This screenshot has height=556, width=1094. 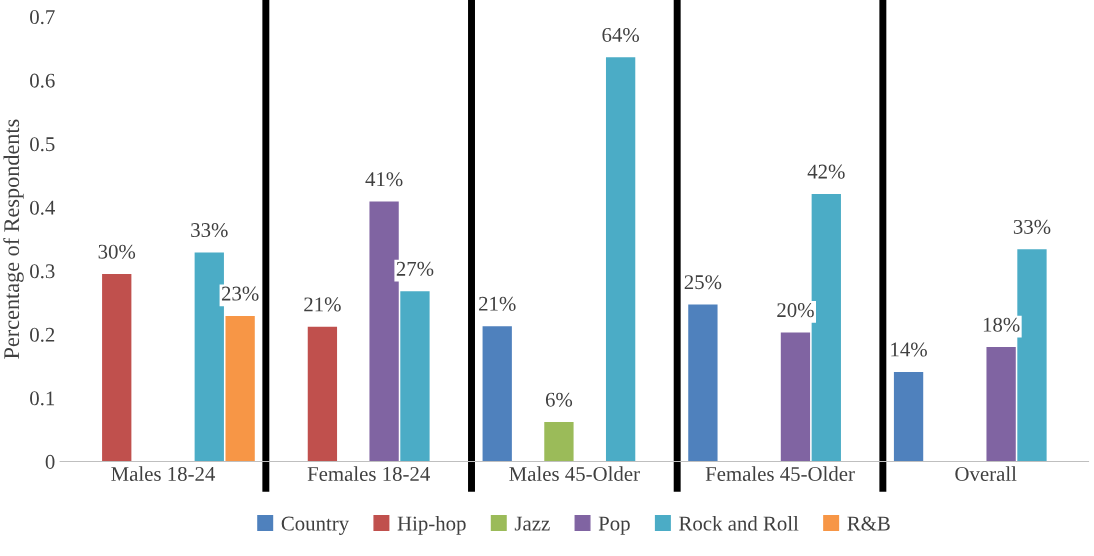 What do you see at coordinates (42, 271) in the screenshot?
I see `y-tick-label: 0.3` at bounding box center [42, 271].